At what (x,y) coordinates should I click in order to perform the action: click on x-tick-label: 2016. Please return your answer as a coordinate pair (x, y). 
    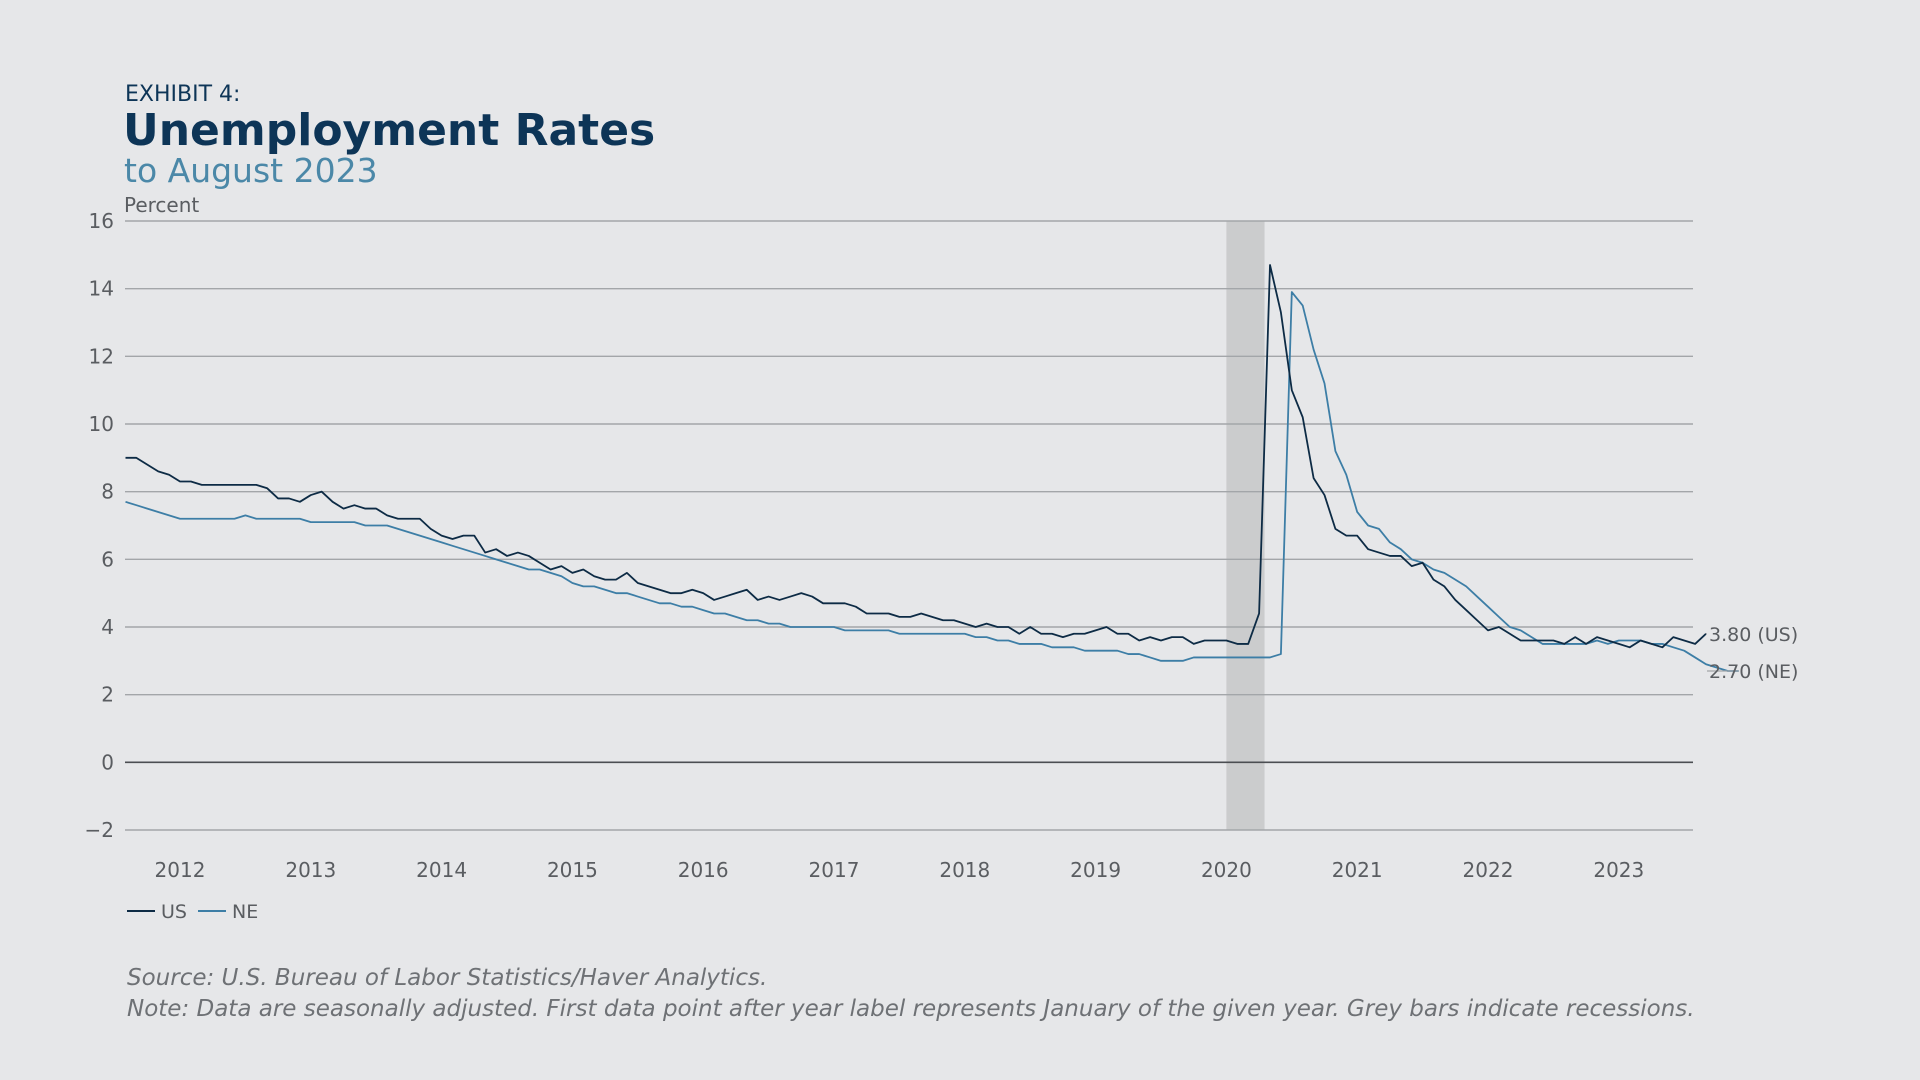
    Looking at the image, I should click on (703, 870).